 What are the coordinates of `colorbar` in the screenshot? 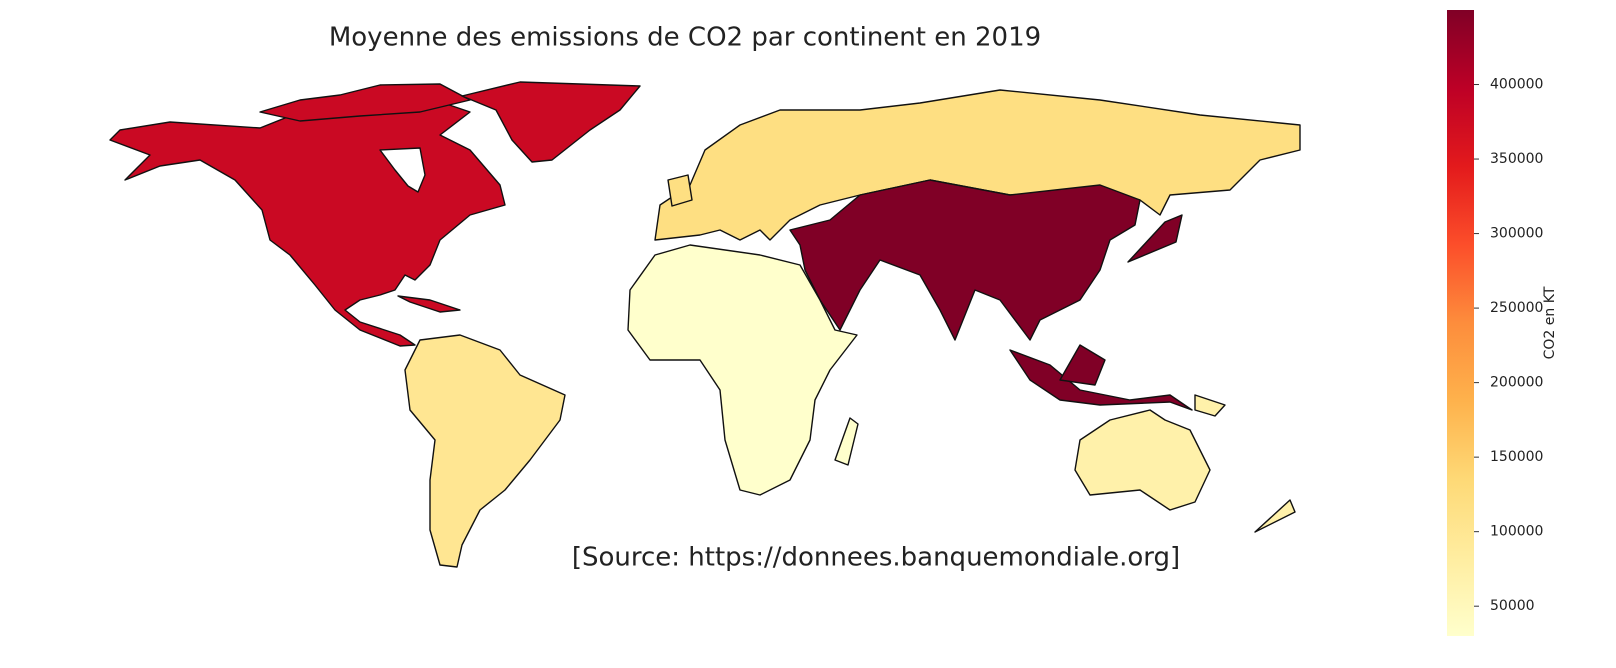 It's located at (1460, 323).